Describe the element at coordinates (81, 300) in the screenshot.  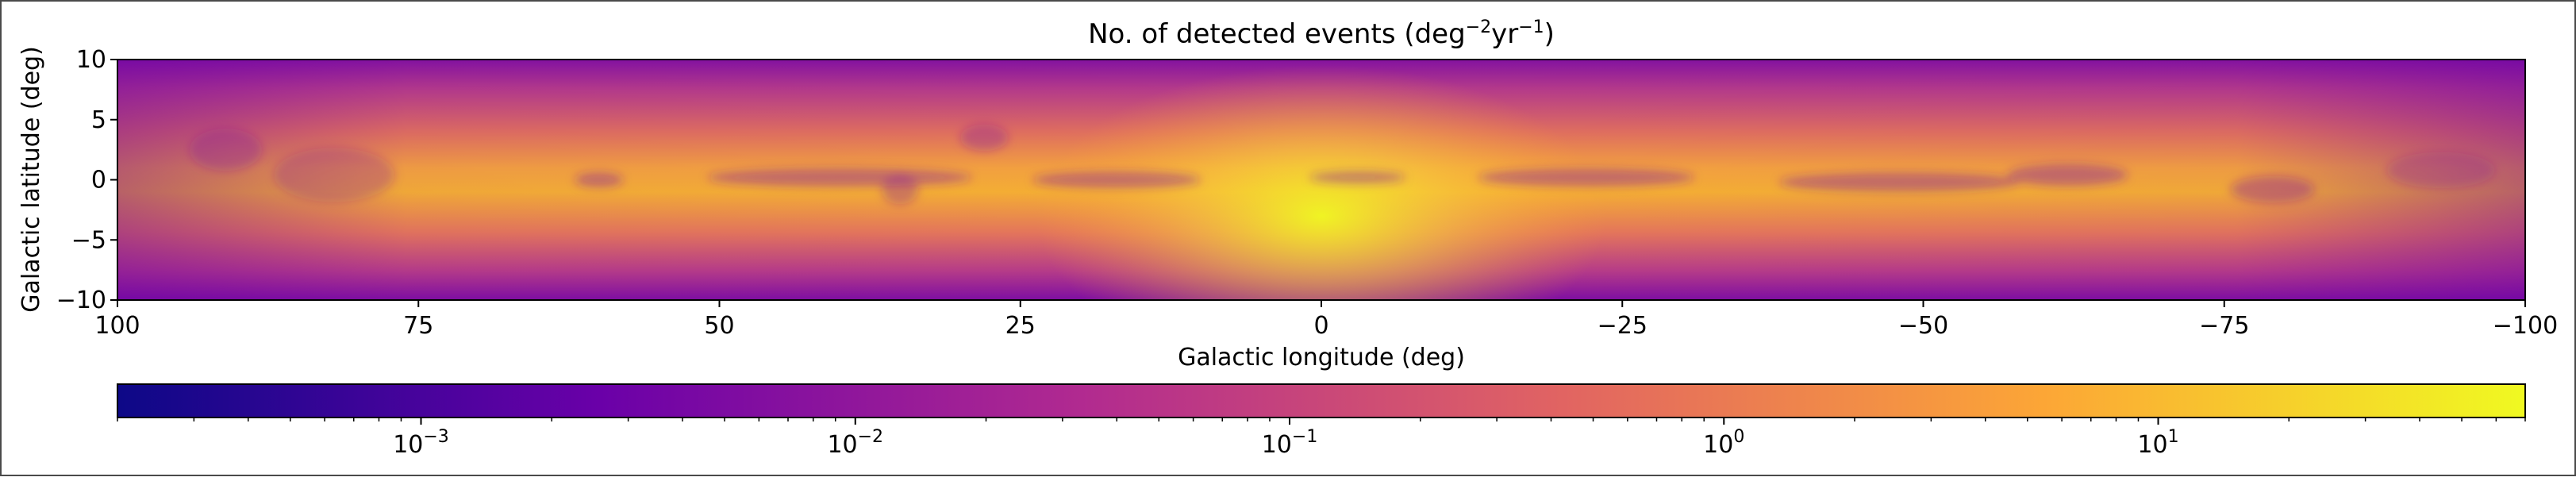
I see `y-tick-label: −10` at that location.